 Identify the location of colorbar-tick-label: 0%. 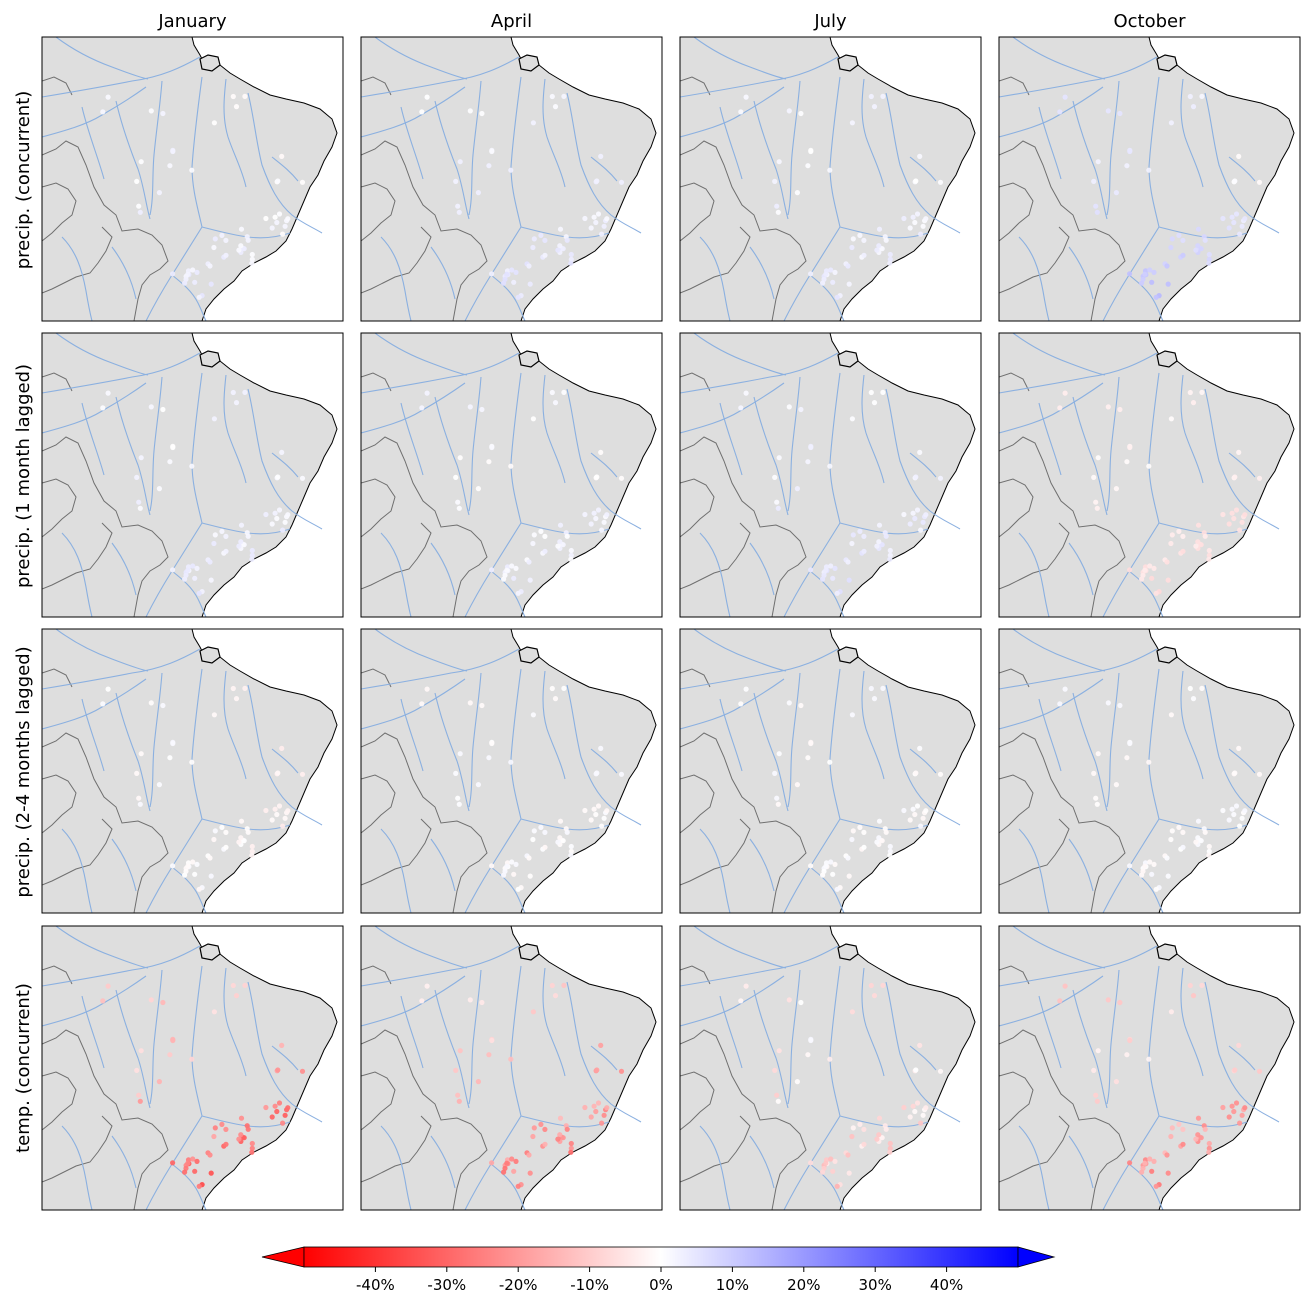
(661, 1285).